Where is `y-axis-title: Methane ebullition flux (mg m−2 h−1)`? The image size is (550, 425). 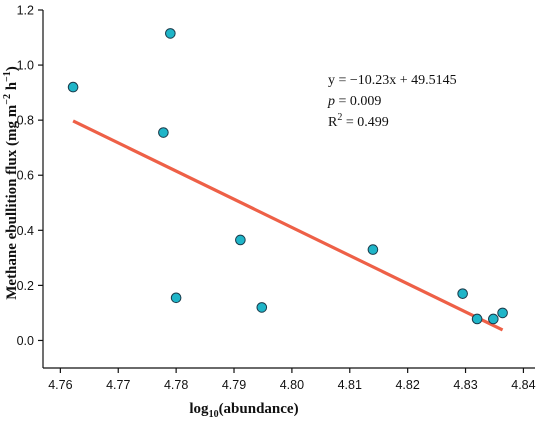 y-axis-title: Methane ebullition flux (mg m−2 h−1) is located at coordinates (11, 183).